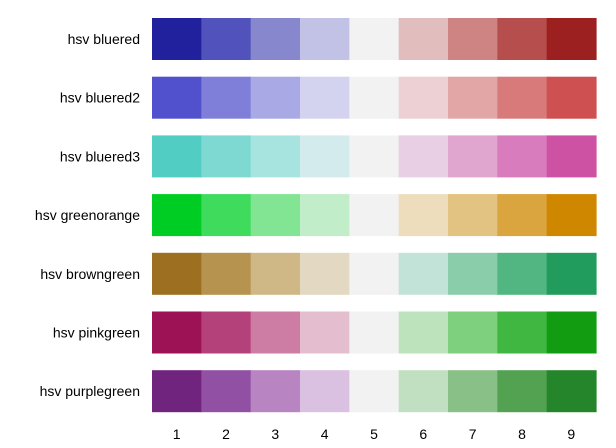  I want to click on x-tick-label: 3, so click(275, 434).